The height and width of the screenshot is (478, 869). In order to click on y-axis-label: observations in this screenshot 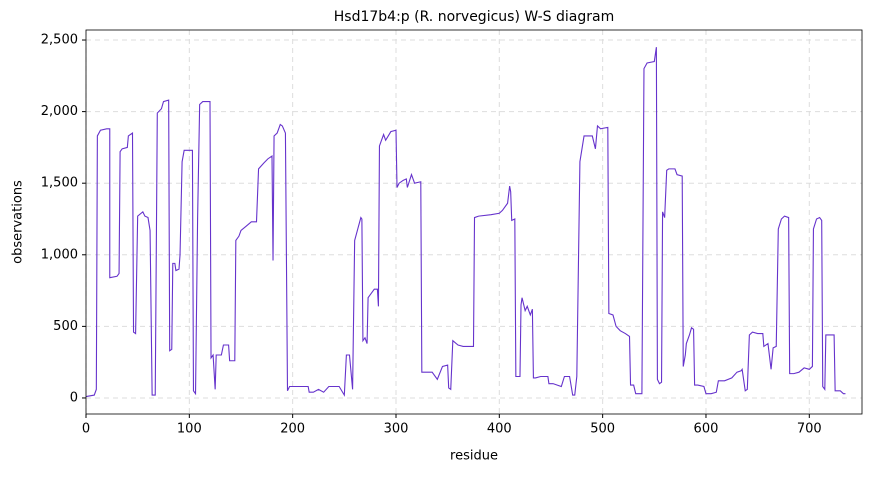, I will do `click(18, 222)`.